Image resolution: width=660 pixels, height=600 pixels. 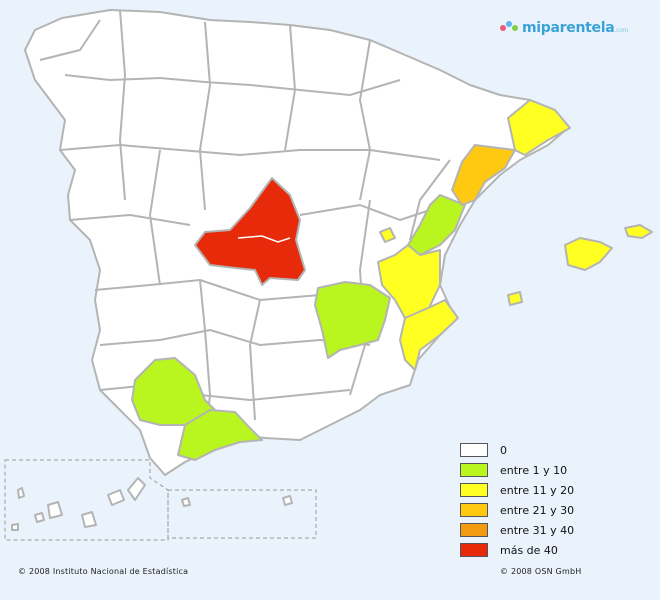 I want to click on legend-label: entre 21 y 30, so click(x=537, y=510).